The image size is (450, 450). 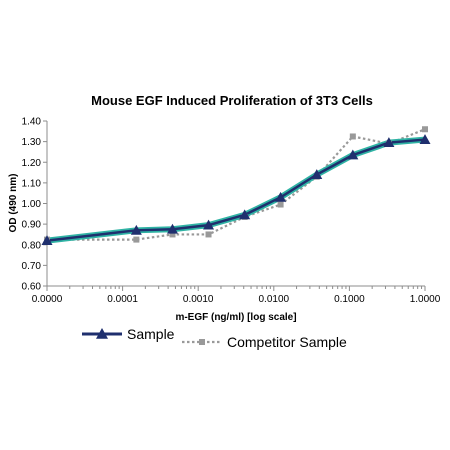 I want to click on x-axis-label: m-EGF (ng/ml) [log scale], so click(x=235, y=317).